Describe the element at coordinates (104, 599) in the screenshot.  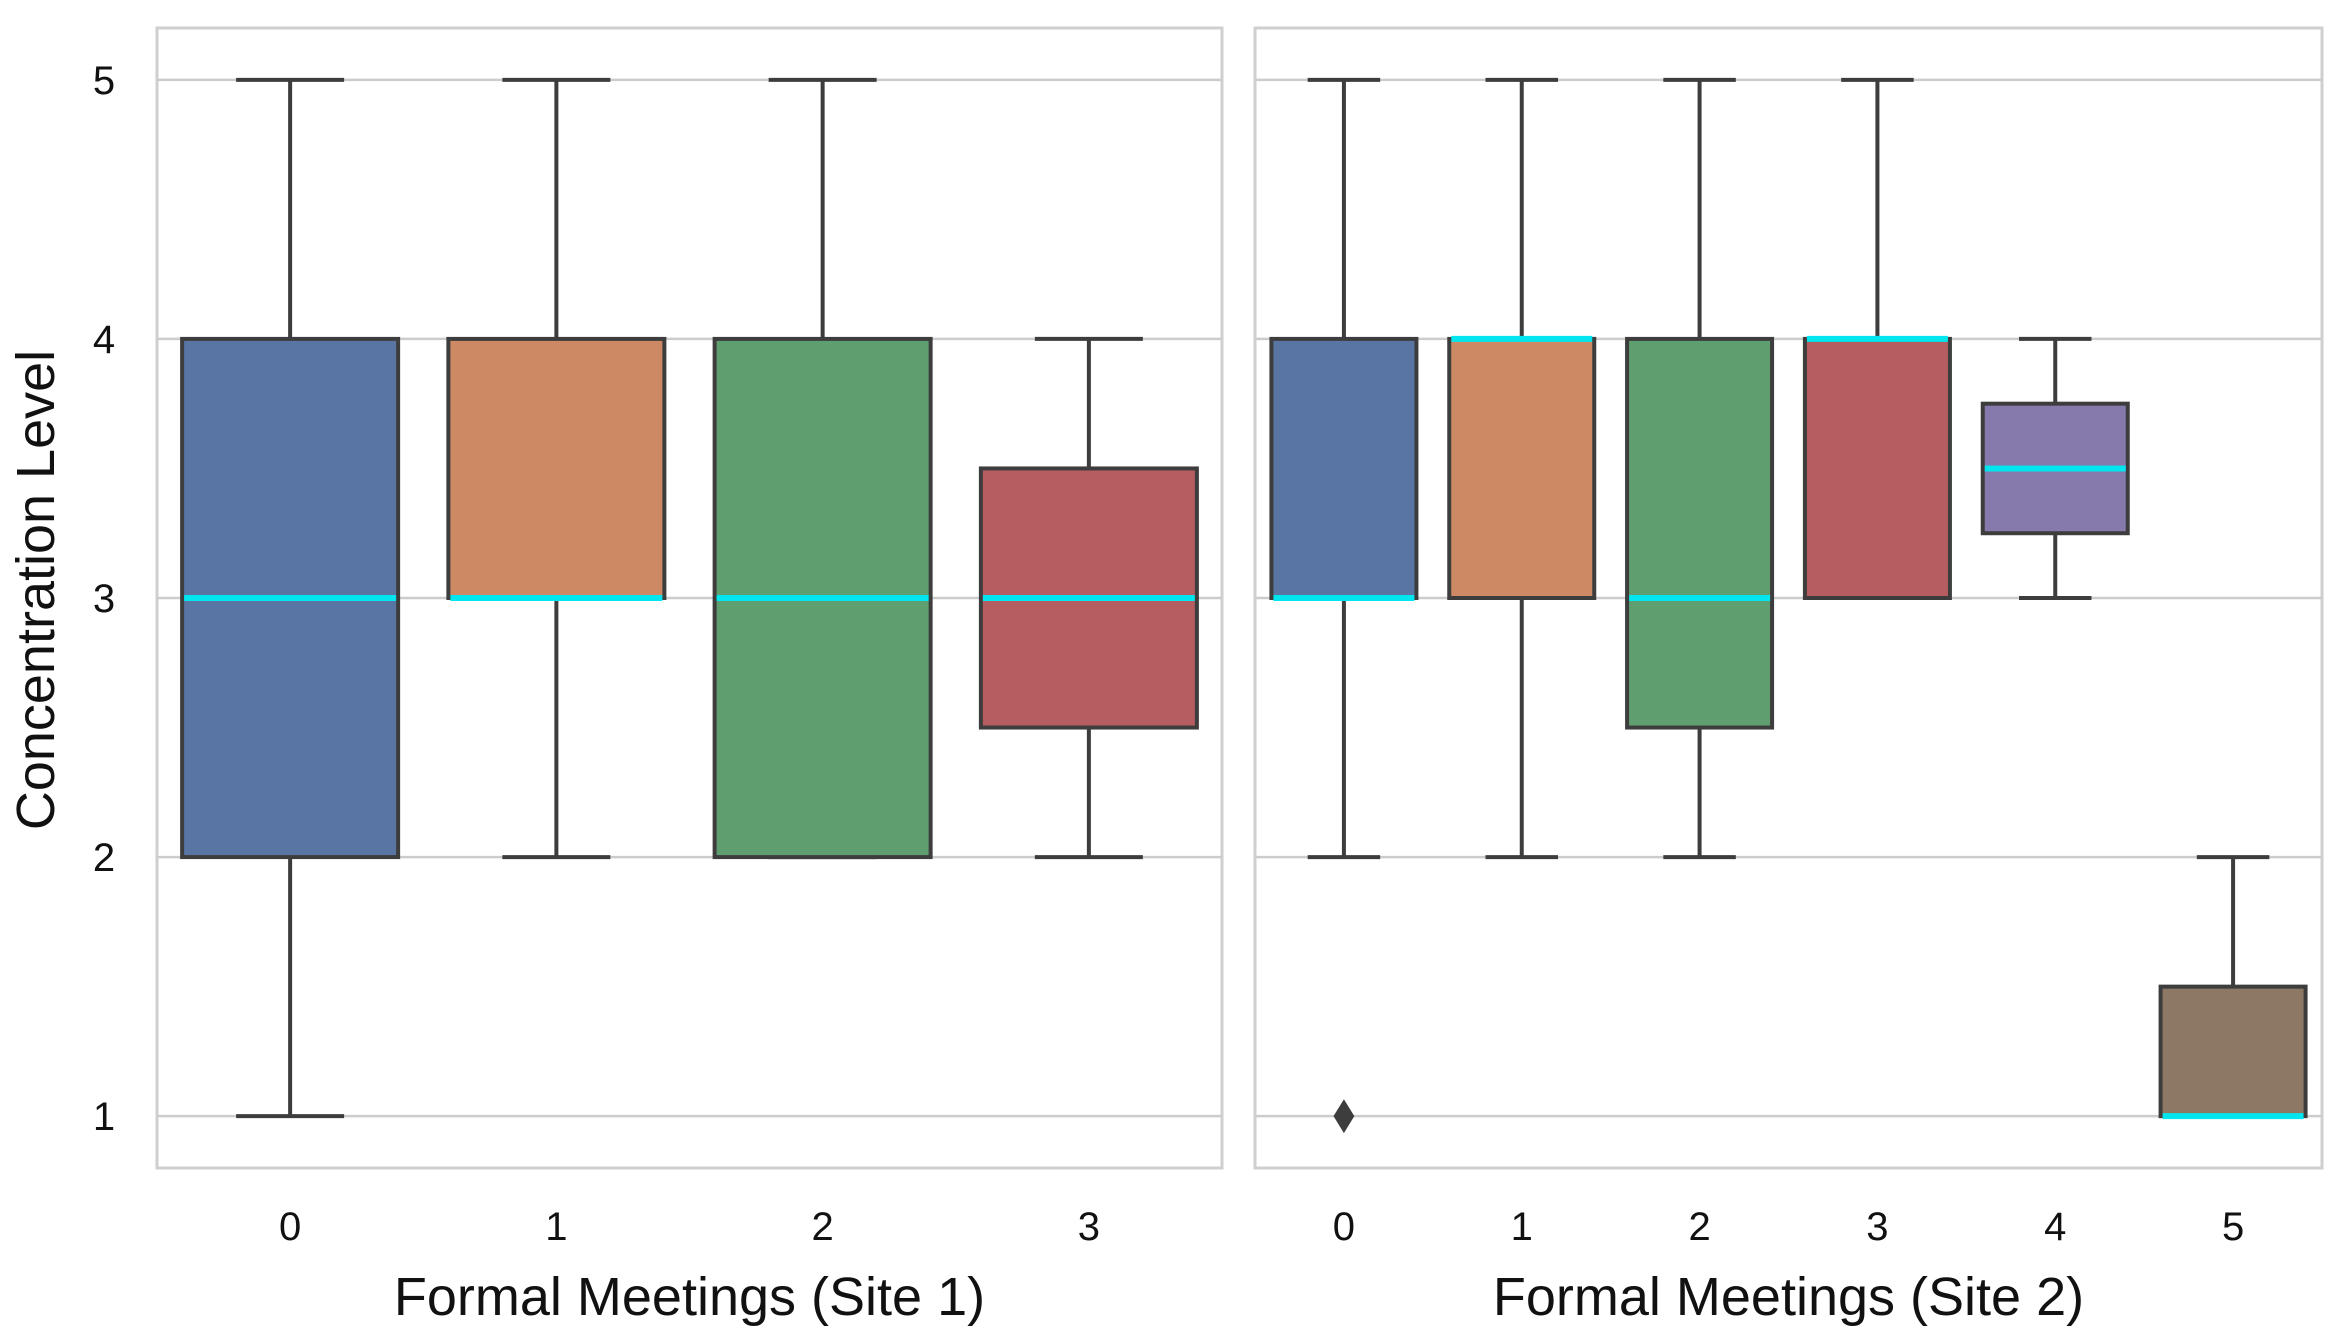
I see `y-tick-label-3: 3` at that location.